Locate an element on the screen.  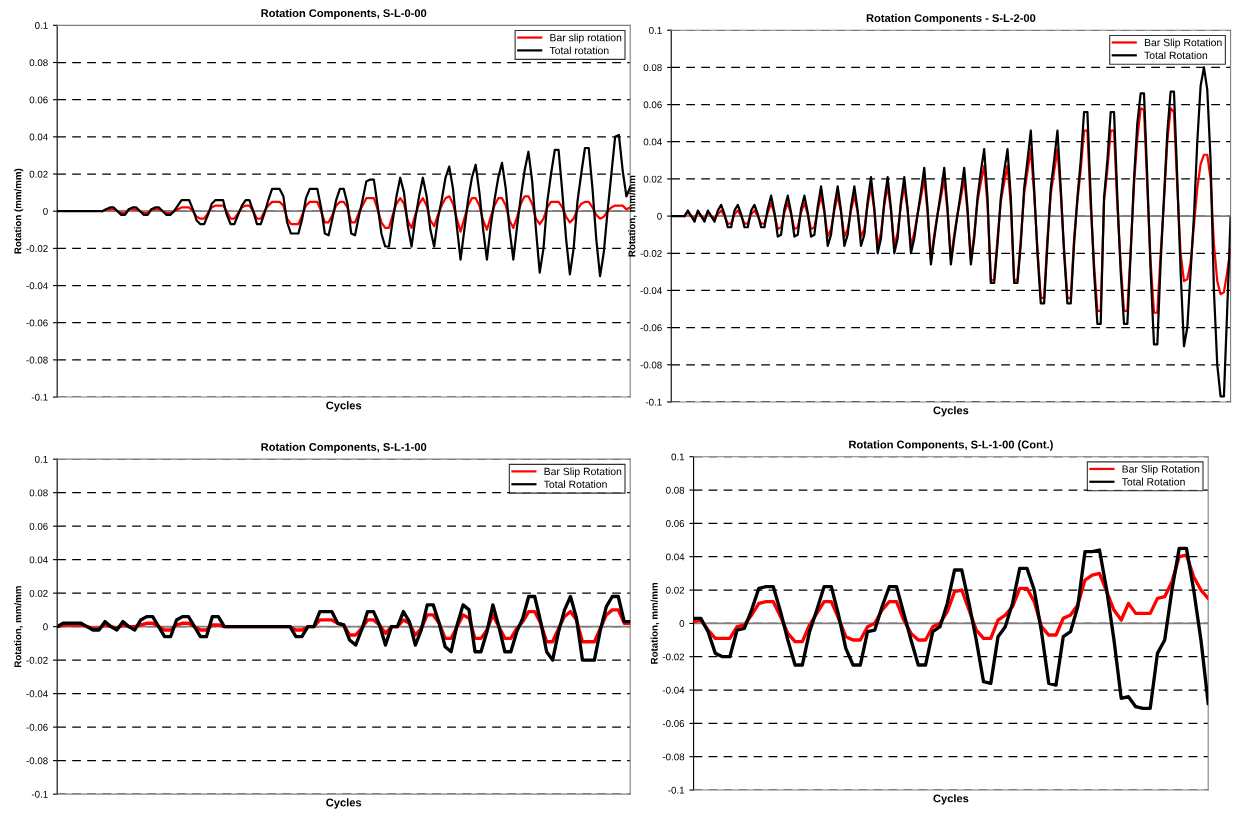
chart-title: Rotation Components - S-L-2-00 is located at coordinates (951, 19).